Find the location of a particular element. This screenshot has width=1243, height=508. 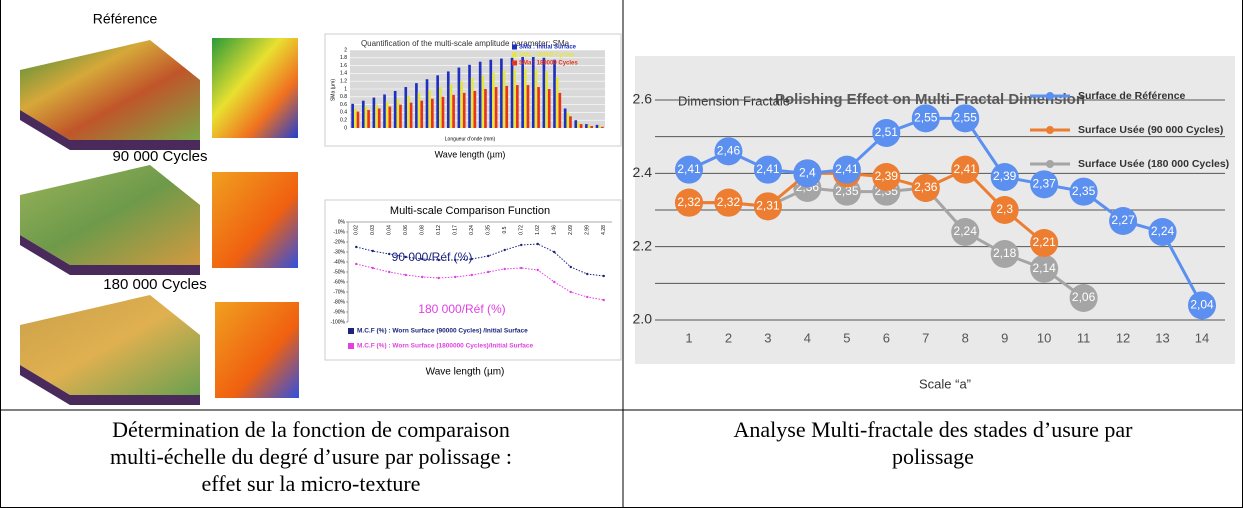

legend-label: Surface Usée (180 000 Cycles) is located at coordinates (1153, 164).